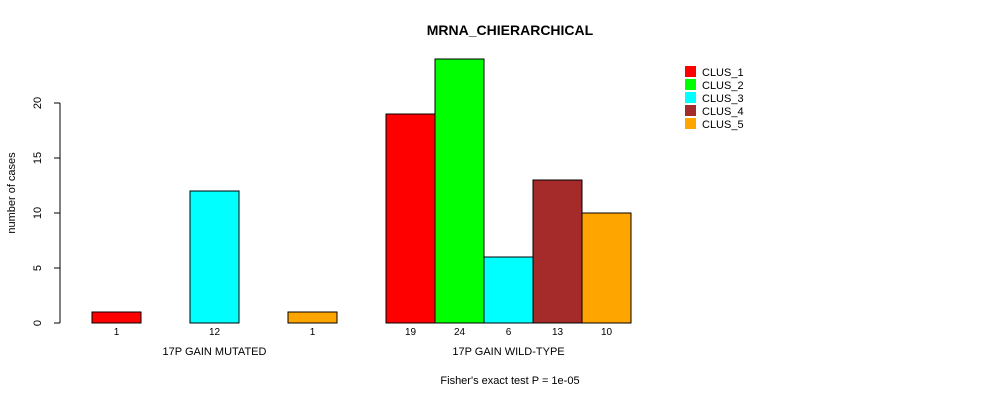 This screenshot has width=990, height=400. What do you see at coordinates (411, 332) in the screenshot?
I see `bar-value-label: 19` at bounding box center [411, 332].